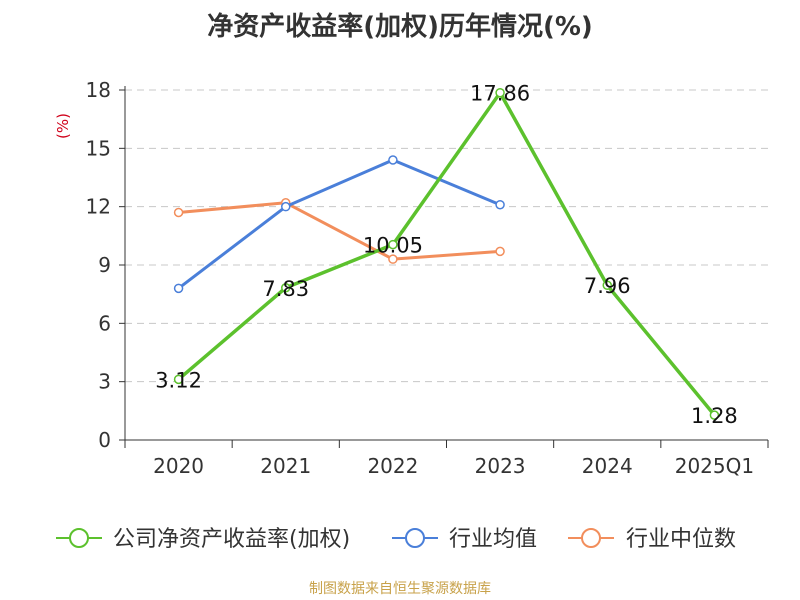  Describe the element at coordinates (104, 382) in the screenshot. I see `y-tick-label: 3` at that location.